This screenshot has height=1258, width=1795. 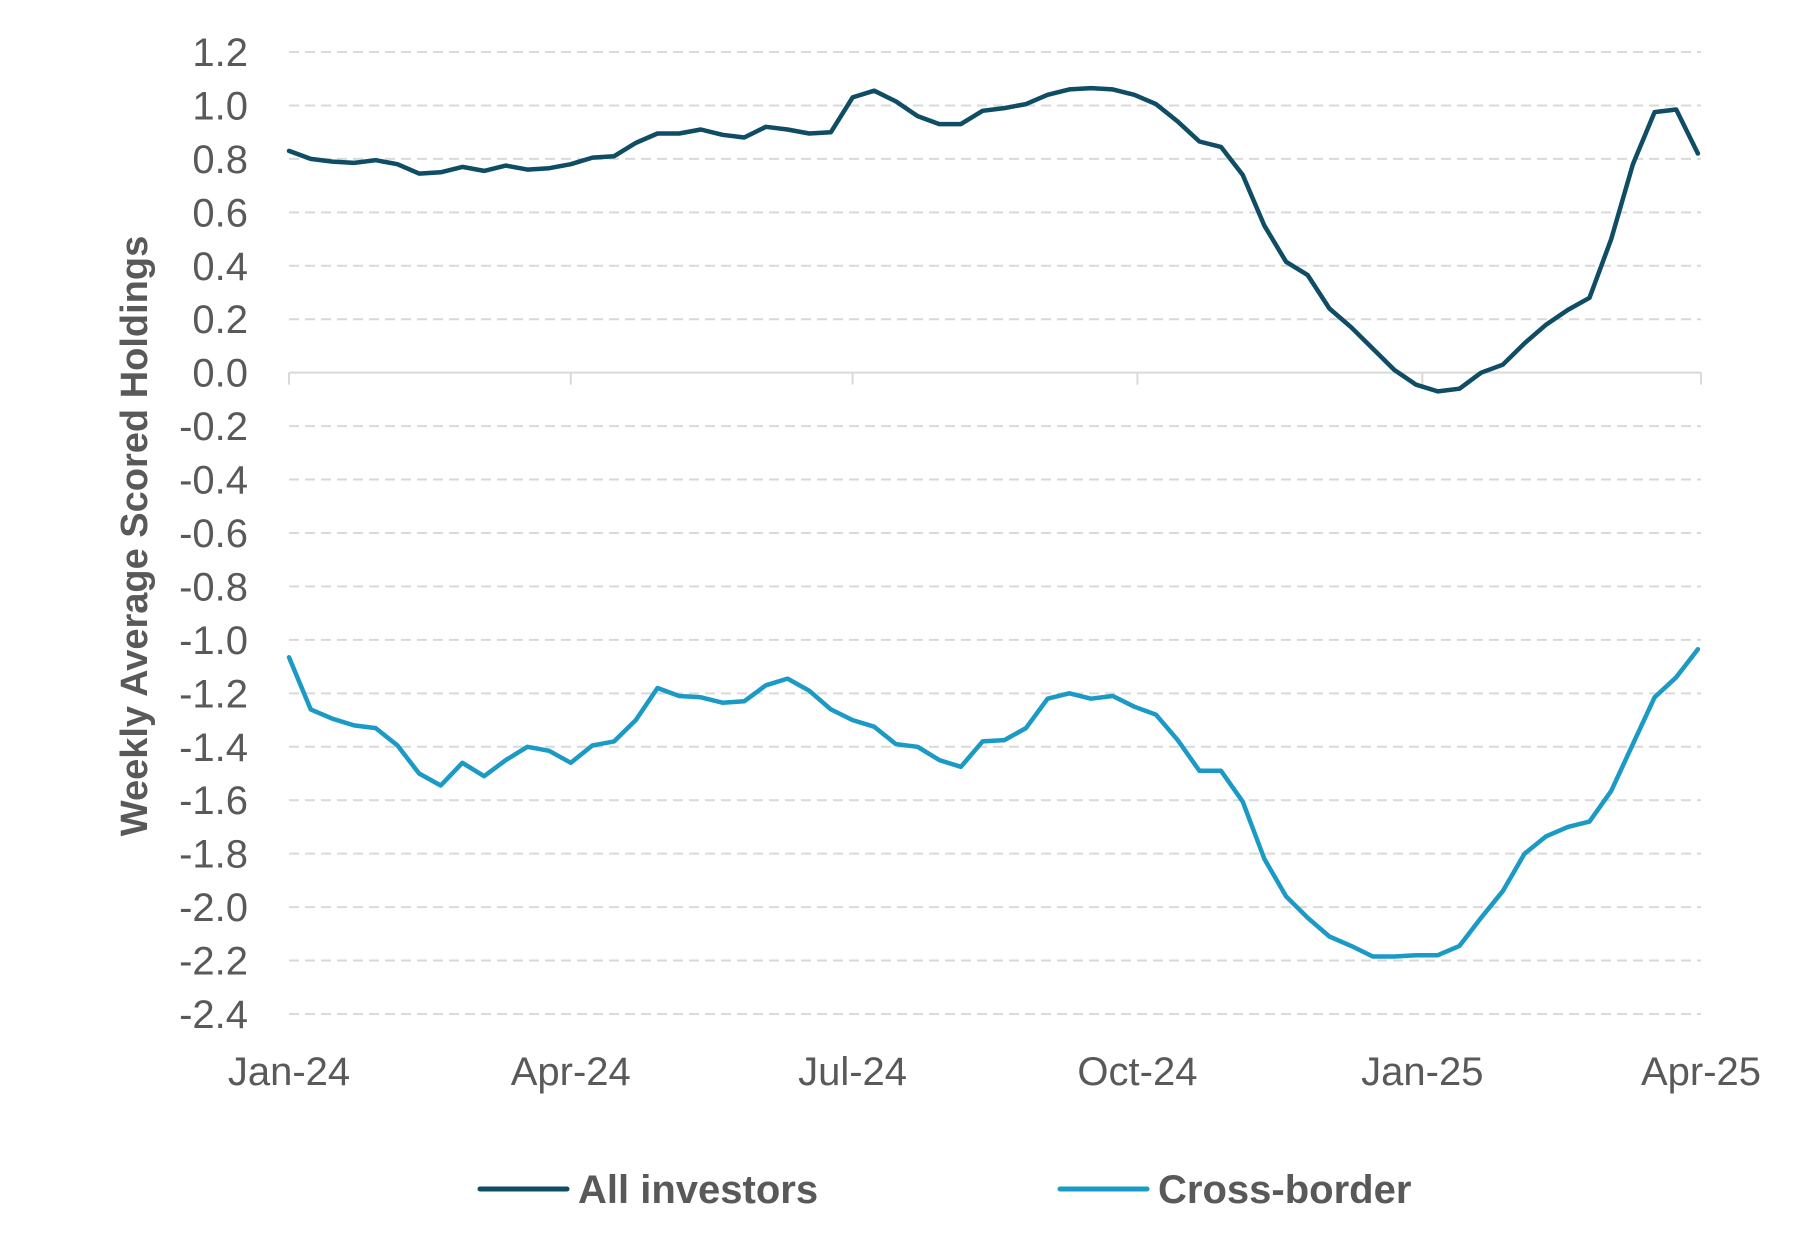 I want to click on x-tick-label: Apr-24, so click(x=571, y=1072).